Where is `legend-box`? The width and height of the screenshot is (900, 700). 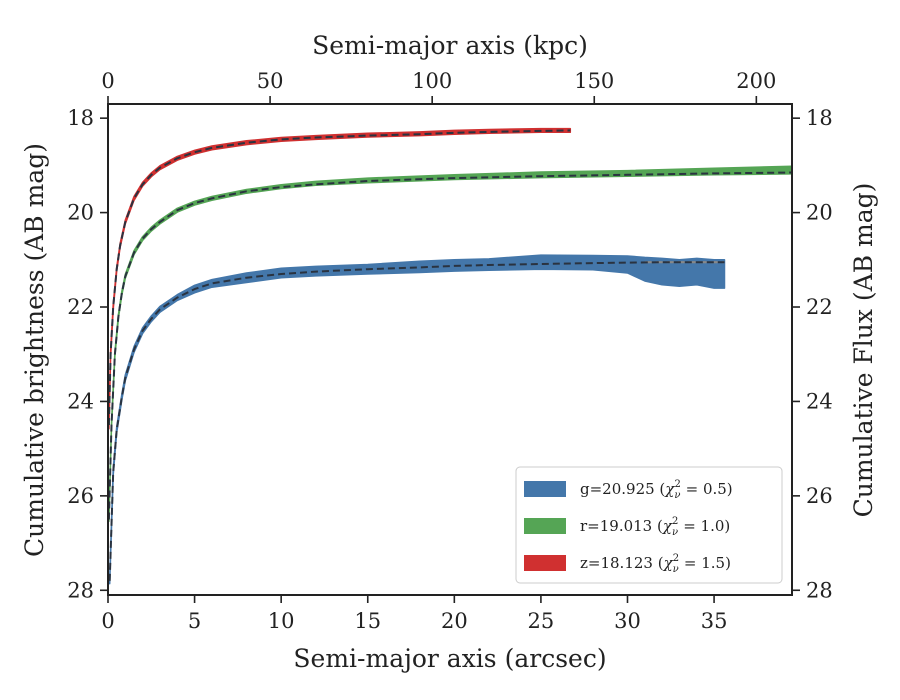 legend-box is located at coordinates (649, 525).